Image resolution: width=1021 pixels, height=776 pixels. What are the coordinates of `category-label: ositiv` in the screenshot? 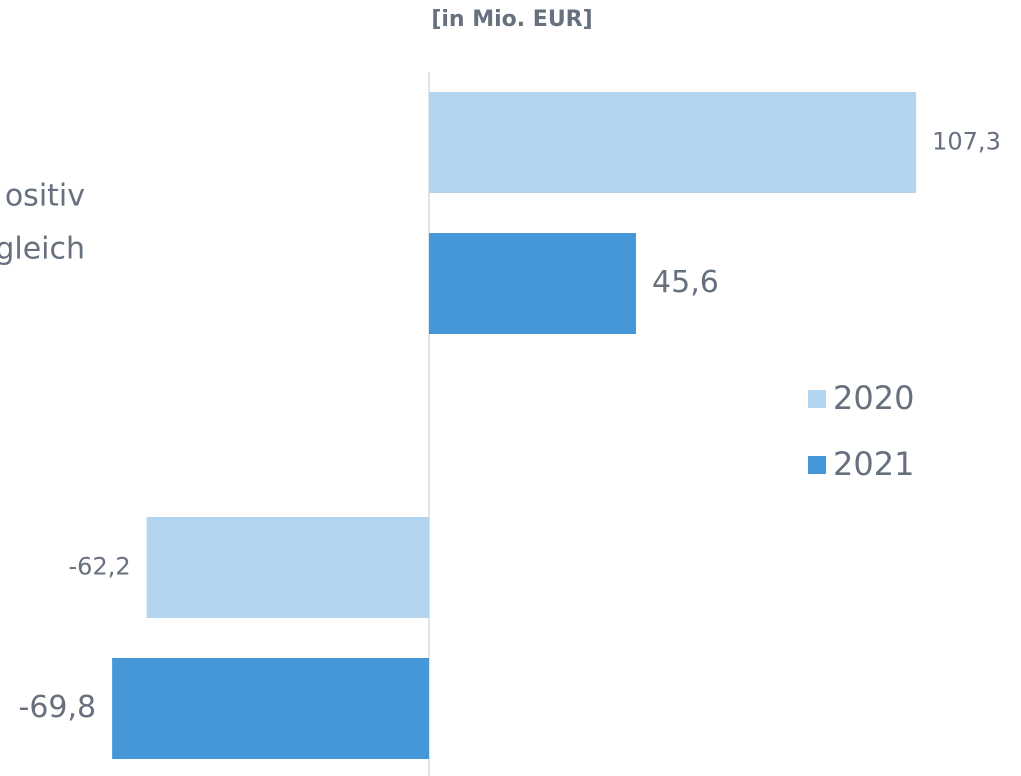 It's located at (45, 196).